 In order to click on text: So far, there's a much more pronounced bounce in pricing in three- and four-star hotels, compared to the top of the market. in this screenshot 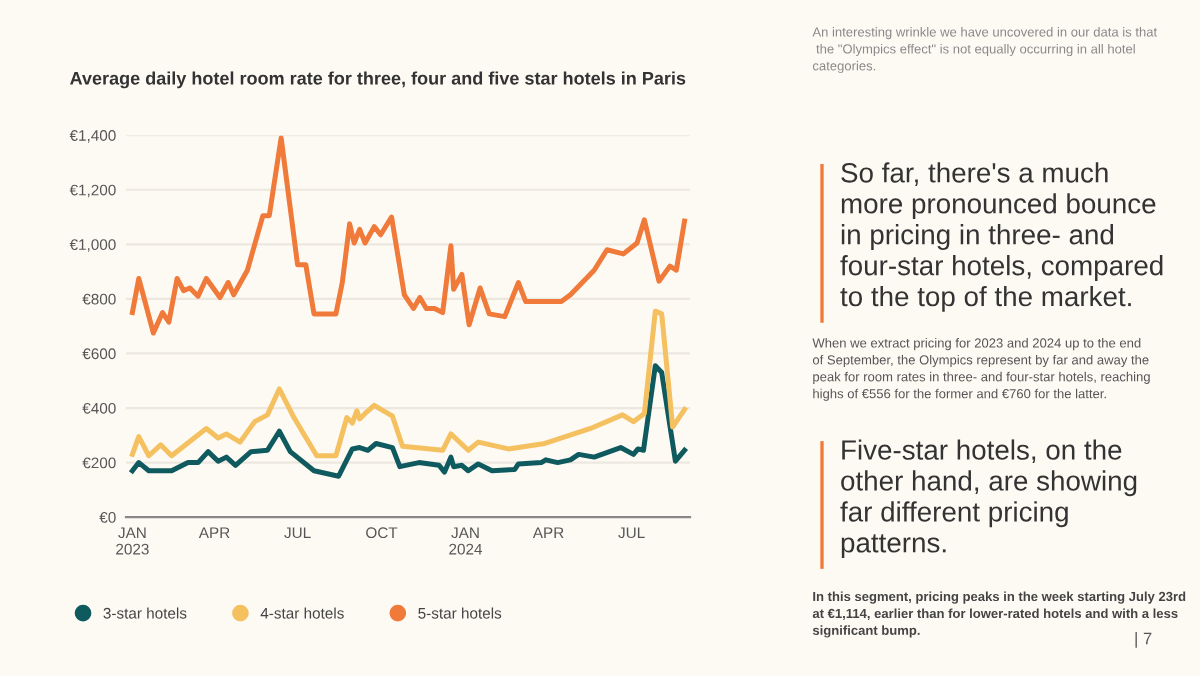, I will do `click(1001, 237)`.